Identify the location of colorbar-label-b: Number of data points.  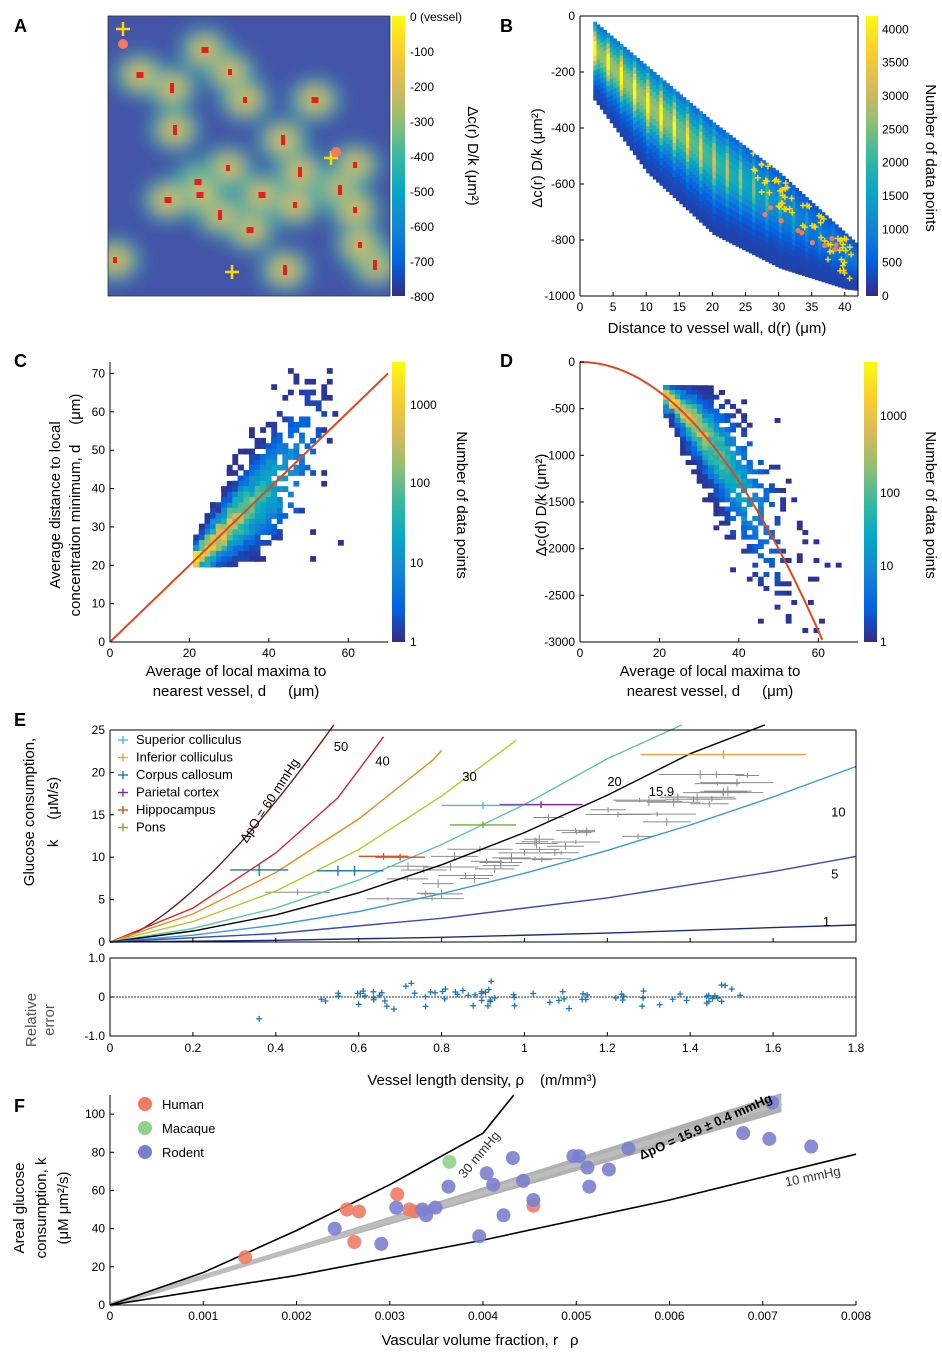
(930, 158).